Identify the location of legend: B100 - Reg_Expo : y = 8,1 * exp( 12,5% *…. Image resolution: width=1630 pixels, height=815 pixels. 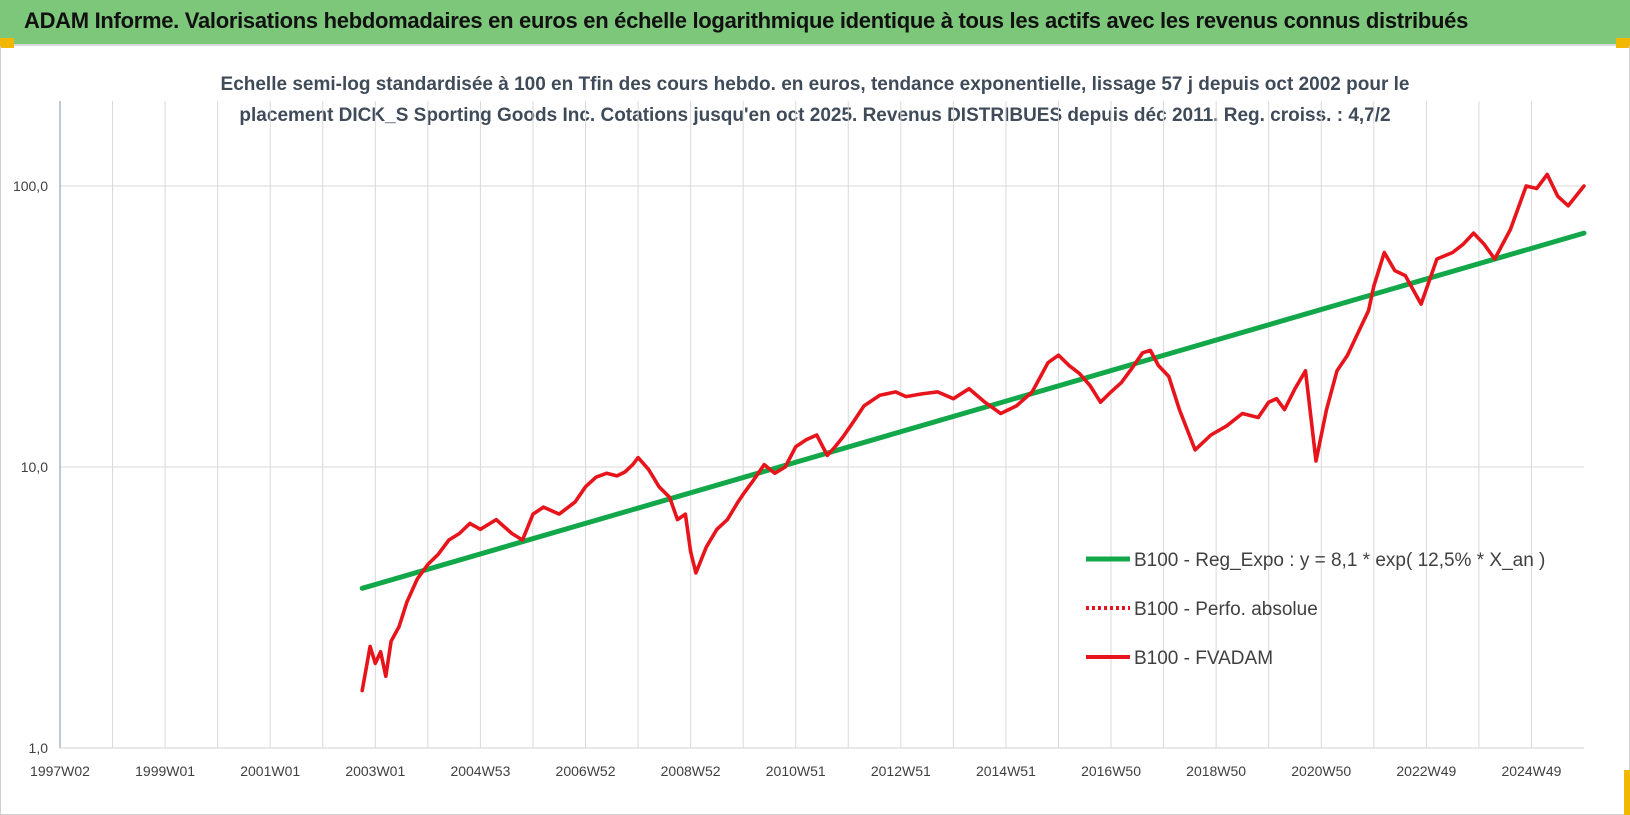
(1315, 609).